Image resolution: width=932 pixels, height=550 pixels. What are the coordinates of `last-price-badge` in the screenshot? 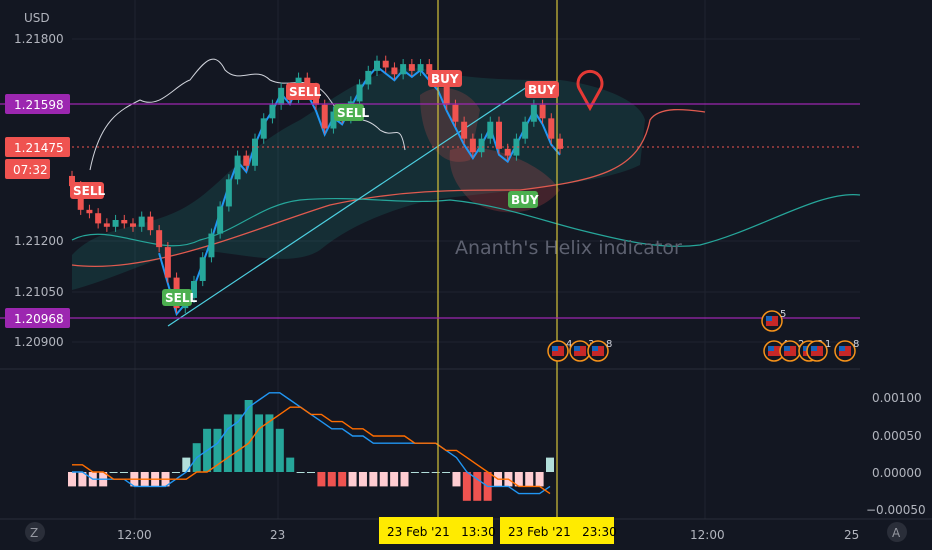 It's located at (37, 147).